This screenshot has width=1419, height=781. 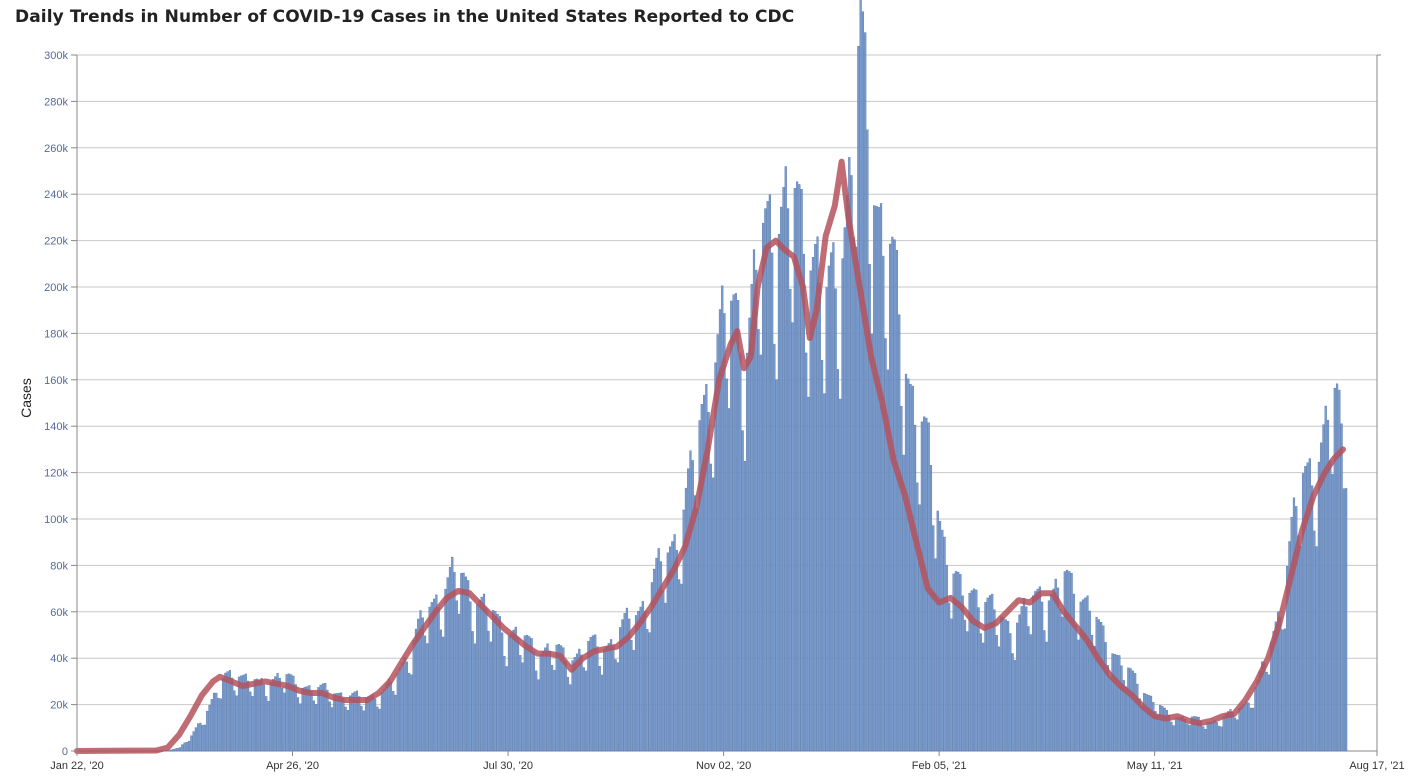 I want to click on y-tick-label: 80k, so click(x=59, y=566).